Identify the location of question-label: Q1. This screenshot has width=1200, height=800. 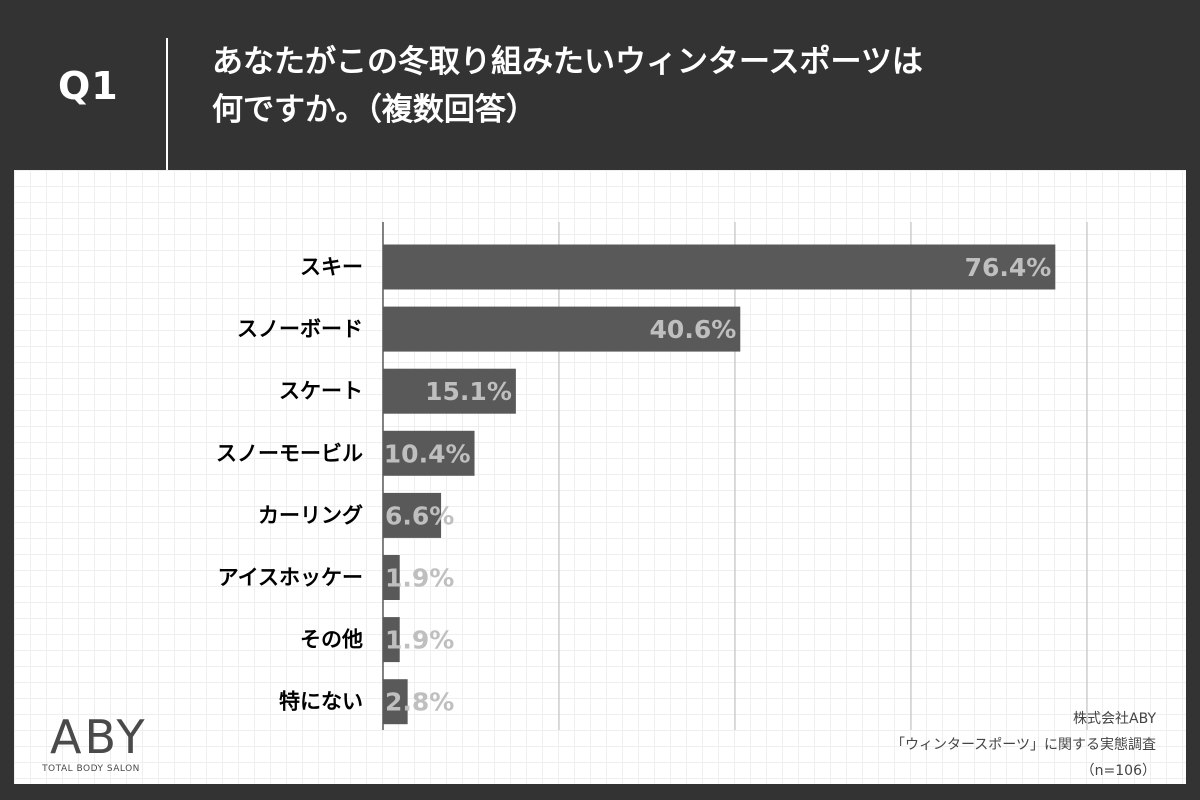
(88, 86).